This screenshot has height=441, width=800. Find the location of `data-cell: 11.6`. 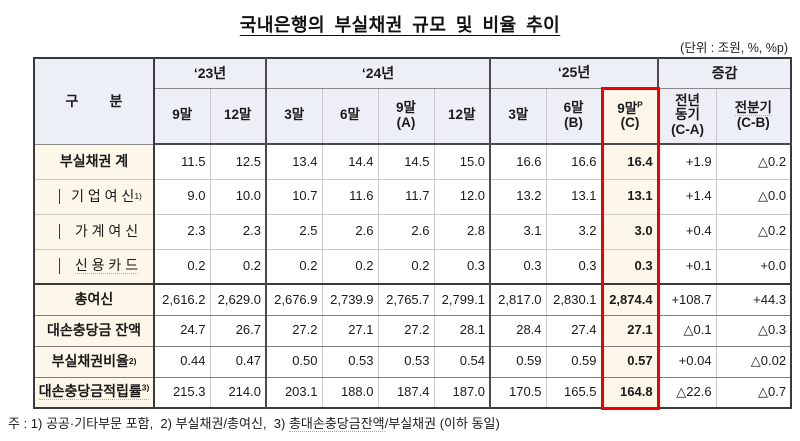

data-cell: 11.6 is located at coordinates (350, 196).